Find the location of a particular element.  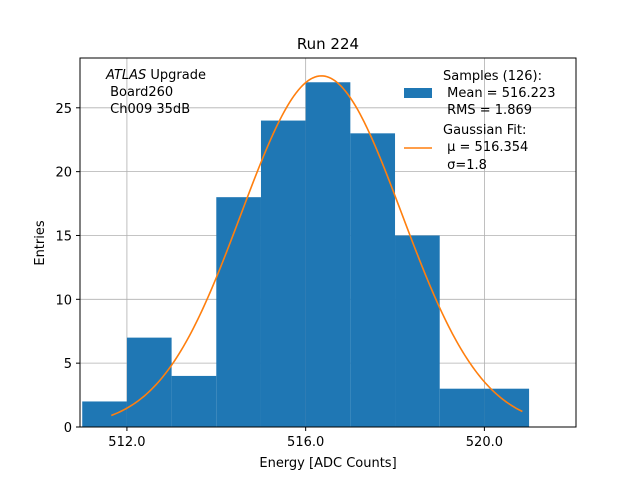

annotation-text: ATLAS Upgrade Board260 Ch009 35dB is located at coordinates (155, 92).